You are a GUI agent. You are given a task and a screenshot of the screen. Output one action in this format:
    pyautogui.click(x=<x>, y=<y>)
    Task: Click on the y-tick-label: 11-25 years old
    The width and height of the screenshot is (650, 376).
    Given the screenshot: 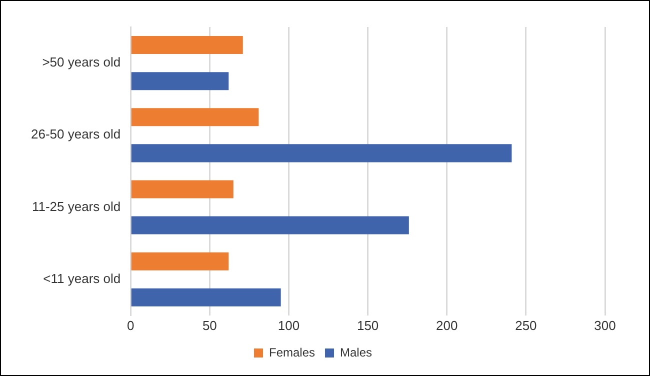 What is the action you would take?
    pyautogui.click(x=76, y=206)
    